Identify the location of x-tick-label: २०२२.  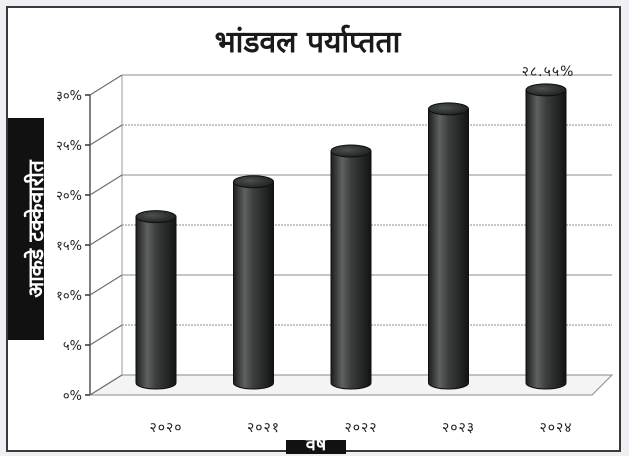
(360, 428).